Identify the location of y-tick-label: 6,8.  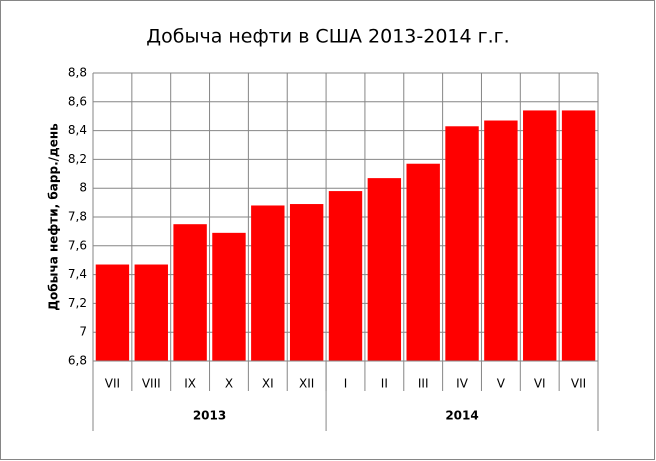
(77, 361).